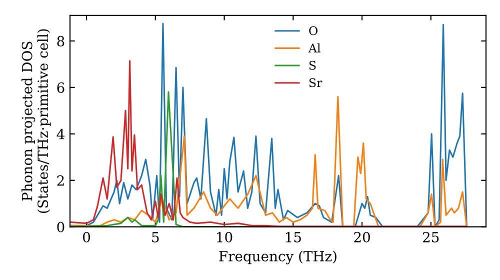 This screenshot has height=280, width=500. I want to click on legend-label: Sr, so click(315, 83).